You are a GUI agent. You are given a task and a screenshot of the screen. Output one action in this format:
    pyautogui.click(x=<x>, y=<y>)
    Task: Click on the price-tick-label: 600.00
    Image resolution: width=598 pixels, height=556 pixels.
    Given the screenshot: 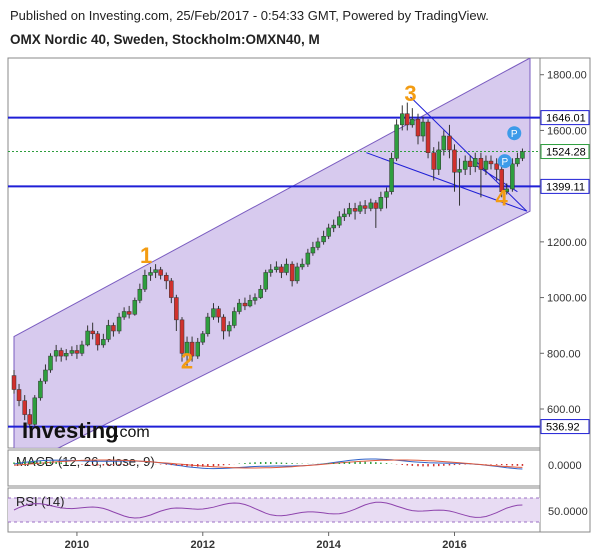 What is the action you would take?
    pyautogui.click(x=564, y=410)
    